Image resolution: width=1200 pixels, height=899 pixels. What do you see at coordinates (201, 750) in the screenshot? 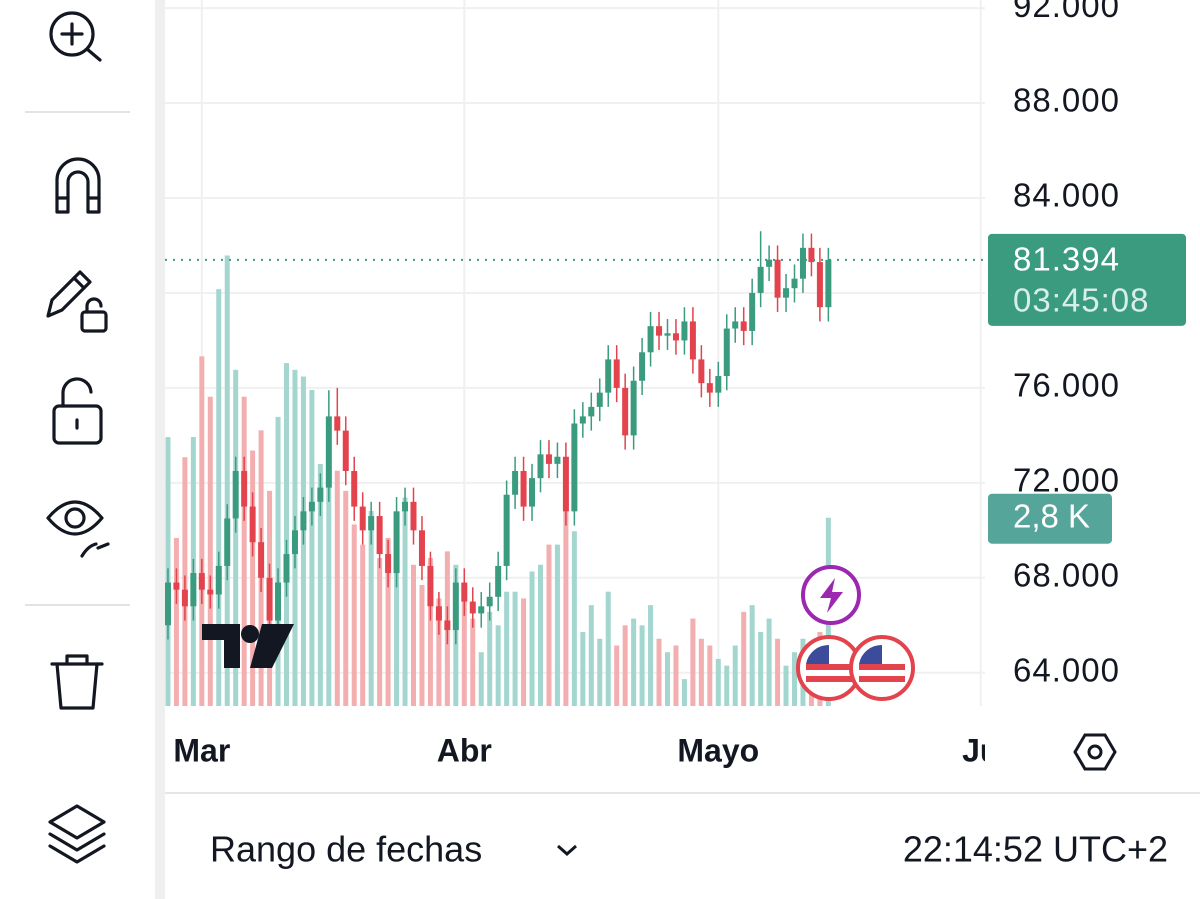
I see `x-tick-label: Mar` at bounding box center [201, 750].